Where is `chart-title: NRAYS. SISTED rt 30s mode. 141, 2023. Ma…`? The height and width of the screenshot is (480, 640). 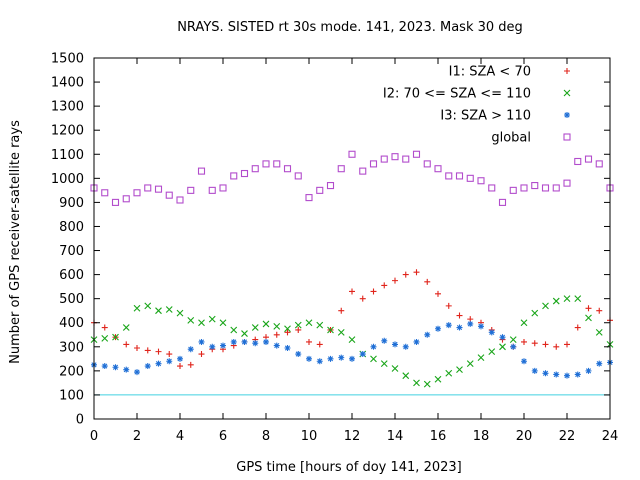 chart-title: NRAYS. SISTED rt 30s mode. 141, 2023. Ma… is located at coordinates (350, 27).